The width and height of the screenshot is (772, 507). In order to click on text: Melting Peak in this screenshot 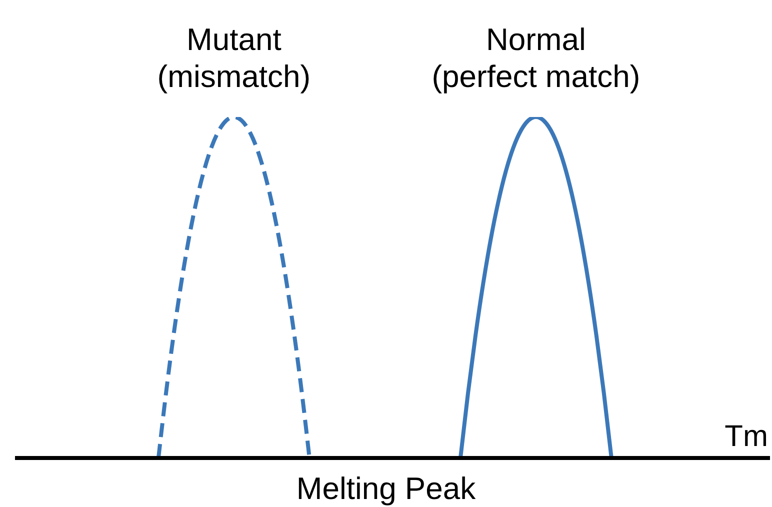, I will do `click(386, 489)`.